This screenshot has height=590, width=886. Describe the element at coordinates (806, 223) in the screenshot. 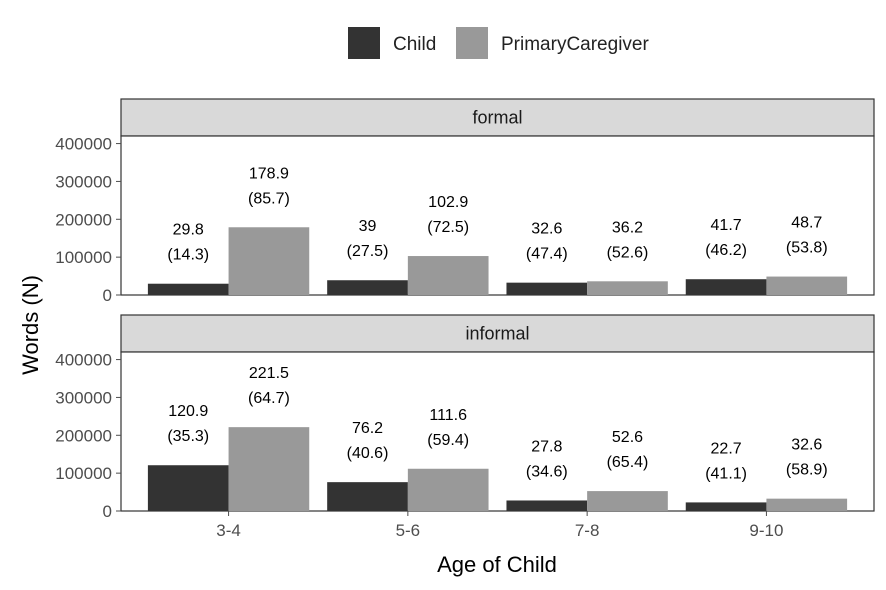

I see `data-label-value: 48.7` at that location.